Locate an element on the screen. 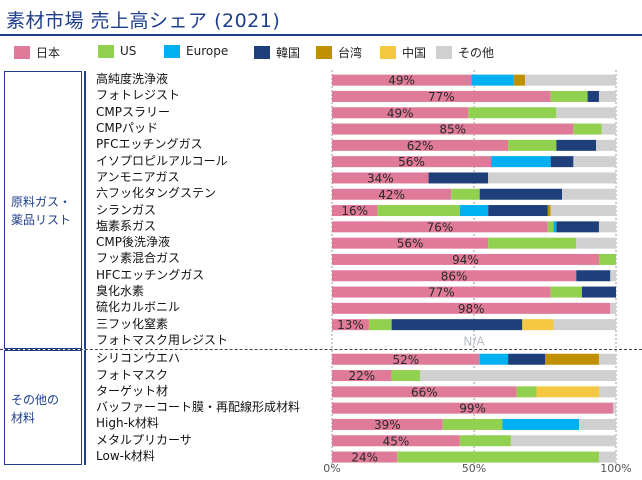 This screenshot has height=480, width=642. row-label: アンモニアガス is located at coordinates (138, 176).